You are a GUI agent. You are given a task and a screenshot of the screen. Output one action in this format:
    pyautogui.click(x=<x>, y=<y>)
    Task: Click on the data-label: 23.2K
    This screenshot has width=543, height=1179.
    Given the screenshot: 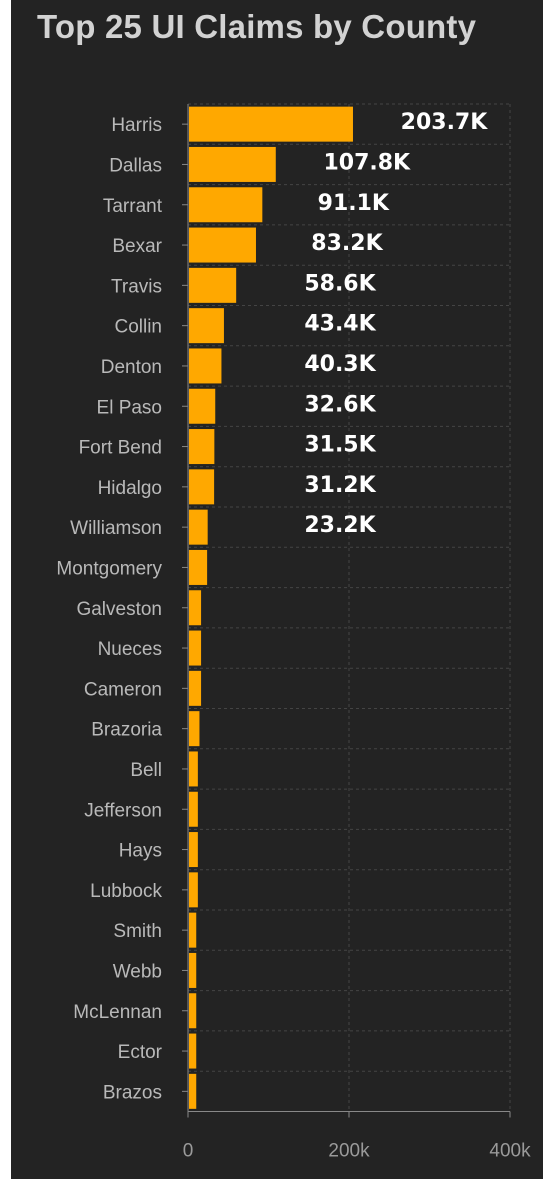 What is the action you would take?
    pyautogui.click(x=340, y=525)
    